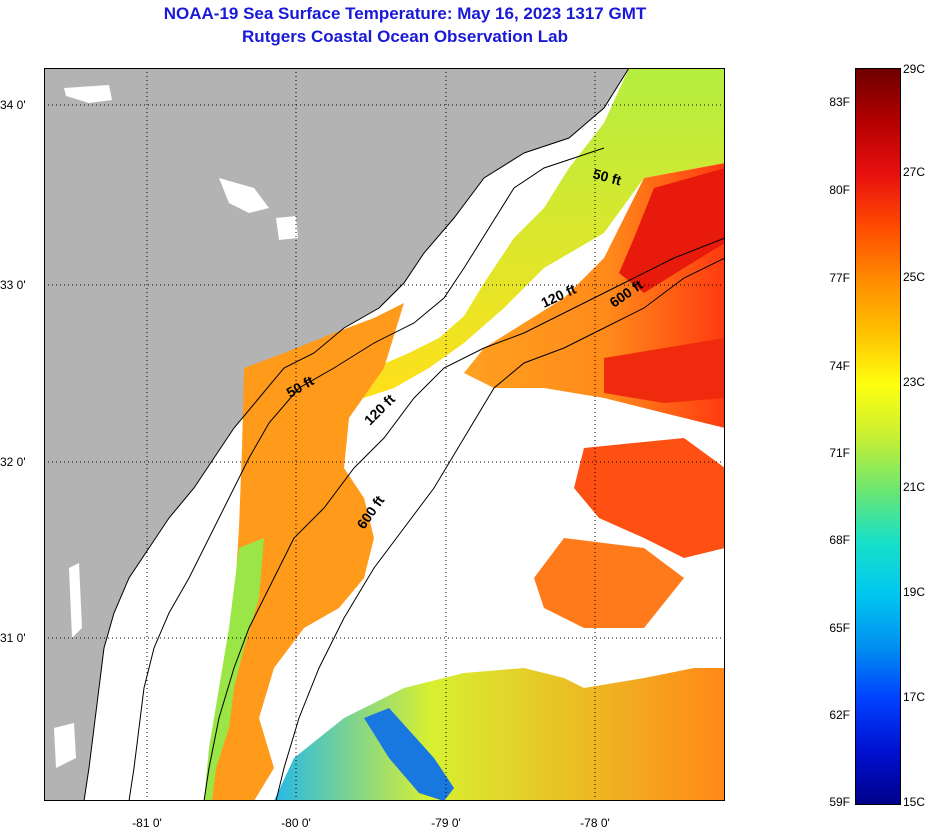 The width and height of the screenshot is (936, 832). I want to click on lon-label: -80 0', so click(296, 823).